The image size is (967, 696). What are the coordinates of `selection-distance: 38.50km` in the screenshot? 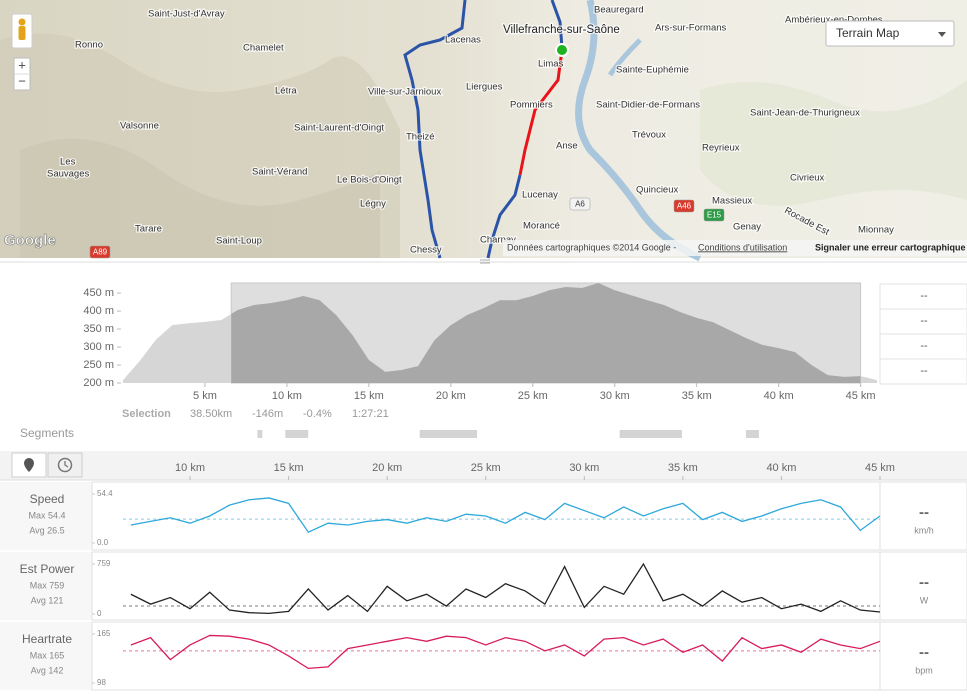 It's located at (211, 414).